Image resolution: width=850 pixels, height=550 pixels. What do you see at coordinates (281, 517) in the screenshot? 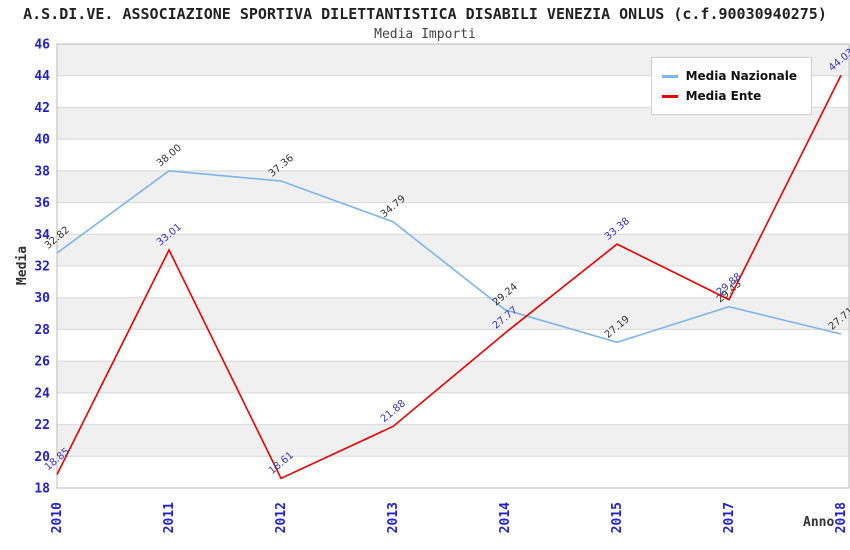
I see `x-tick-label: 2012` at bounding box center [281, 517].